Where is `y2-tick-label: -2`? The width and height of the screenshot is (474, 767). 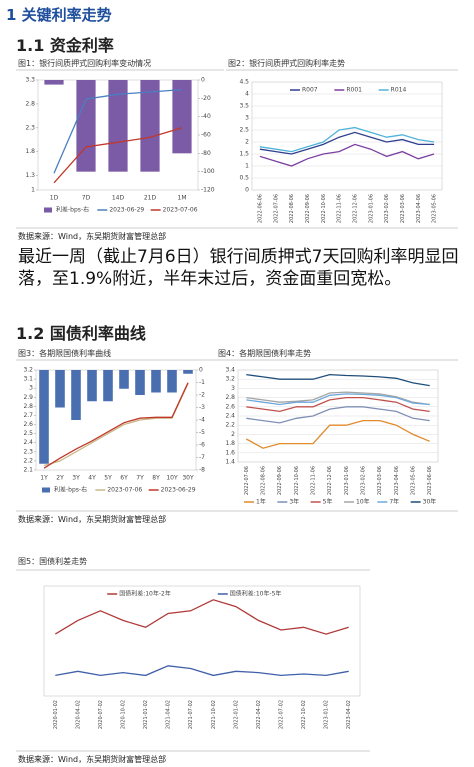 y2-tick-label: -2 is located at coordinates (202, 395).